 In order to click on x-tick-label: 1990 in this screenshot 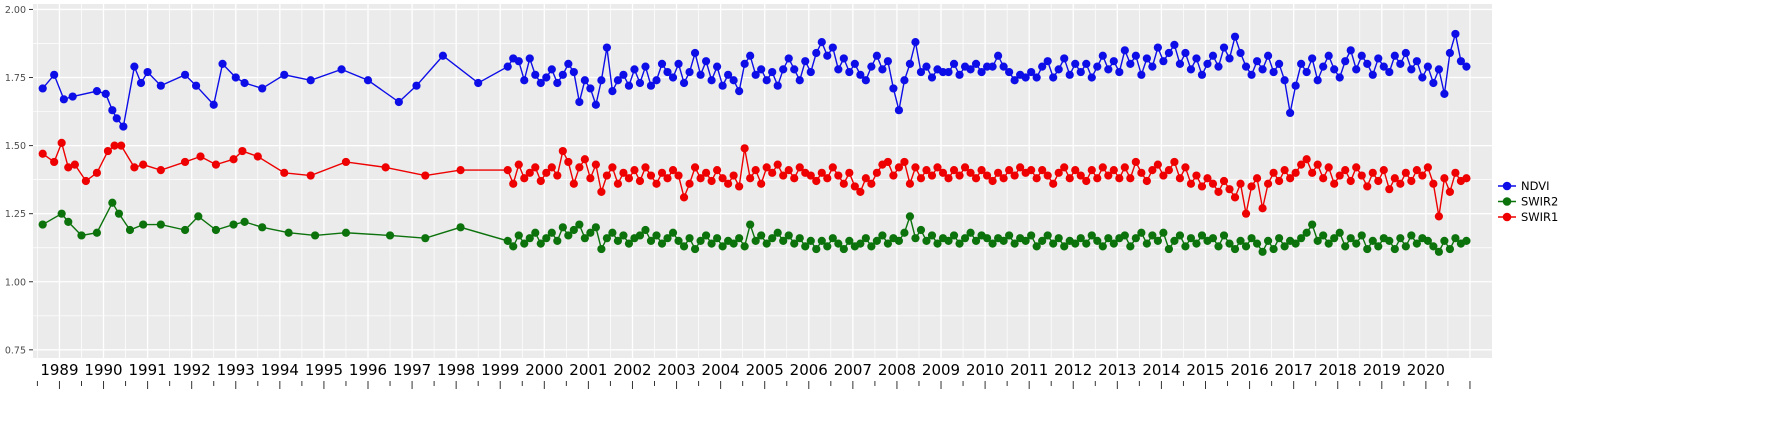, I will do `click(103, 370)`.